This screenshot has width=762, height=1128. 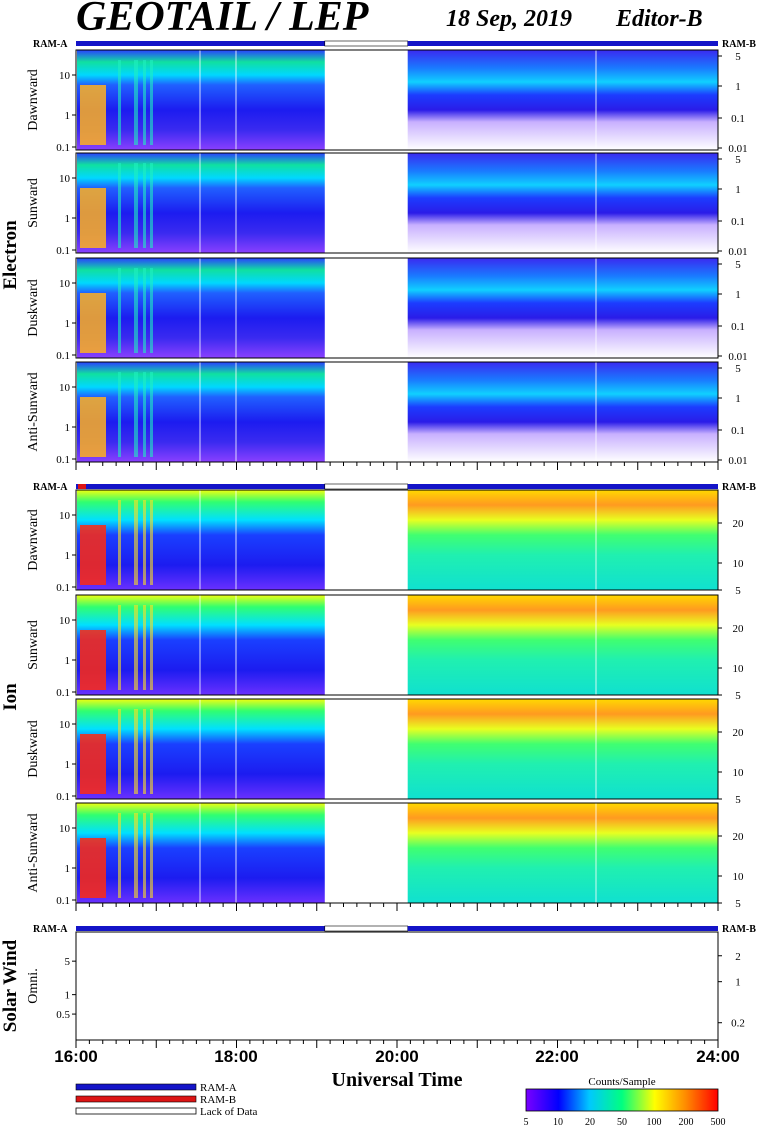 I want to click on figure-date: 18 Sep, 2019, so click(x=509, y=19).